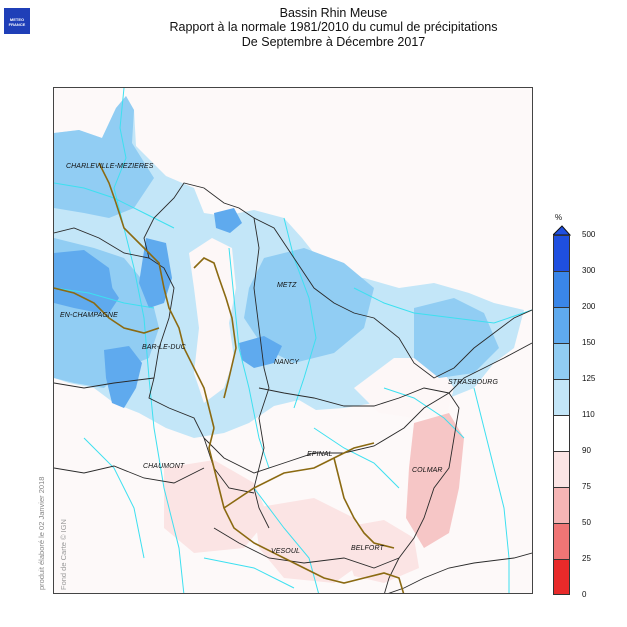 This screenshot has width=627, height=627. What do you see at coordinates (586, 522) in the screenshot?
I see `legend-label-50: 50` at bounding box center [586, 522].